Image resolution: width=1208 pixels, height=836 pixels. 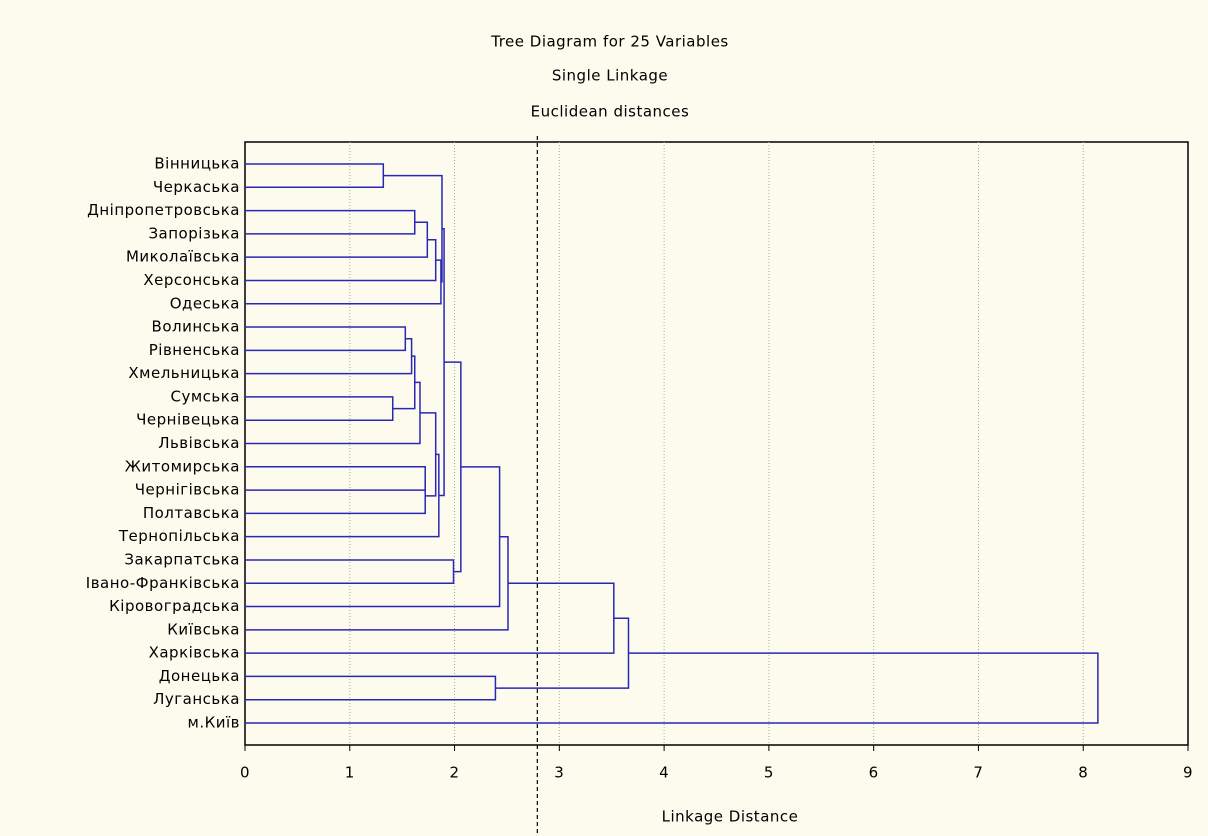 I want to click on leaf-label: Черкаська, so click(x=196, y=187).